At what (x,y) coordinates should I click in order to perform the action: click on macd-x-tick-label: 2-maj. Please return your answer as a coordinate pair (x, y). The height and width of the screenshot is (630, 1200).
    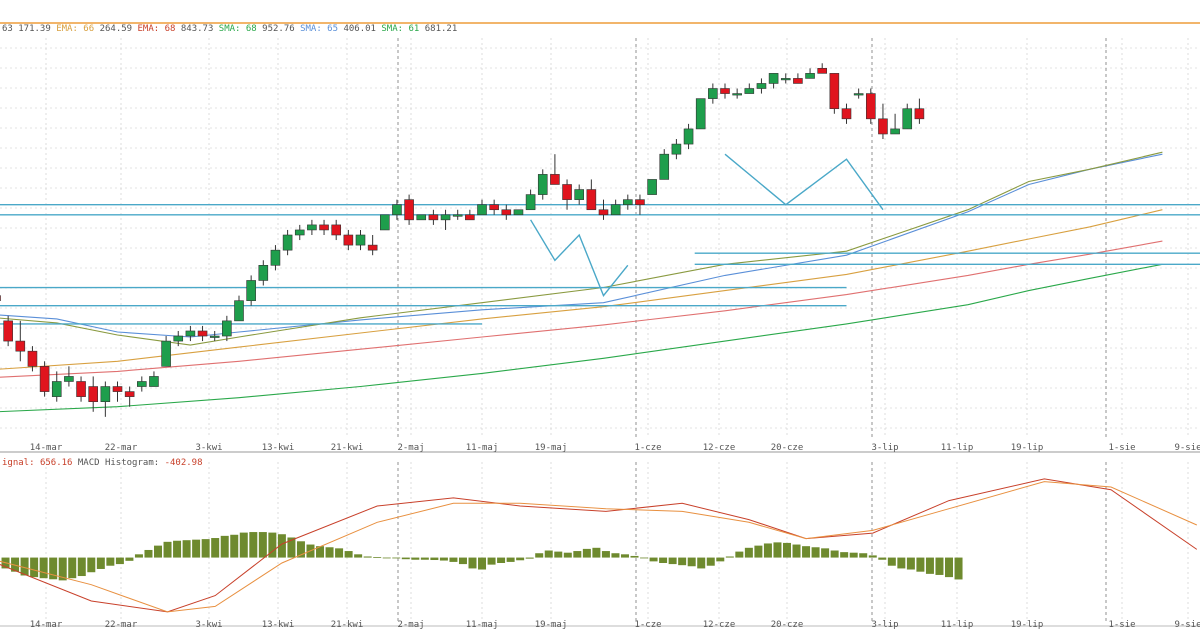
    Looking at the image, I should click on (410, 625).